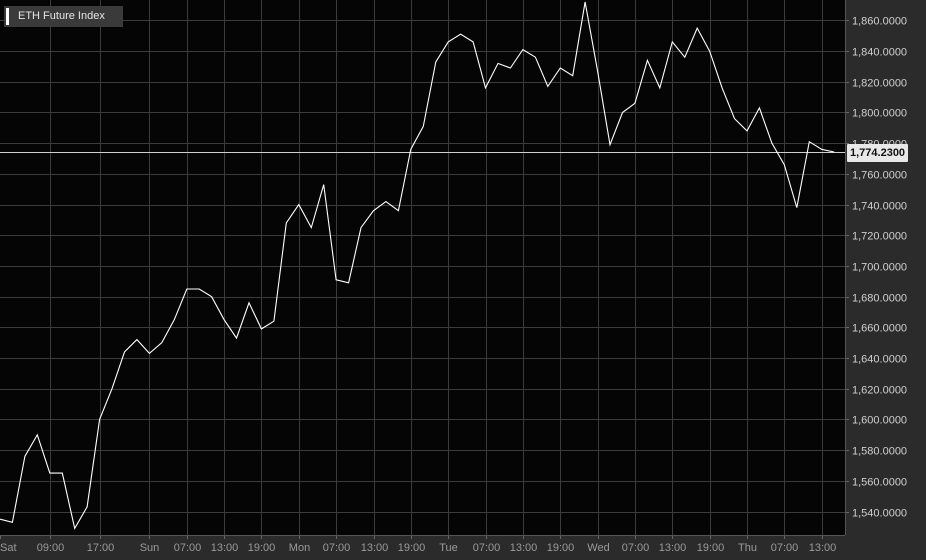  I want to click on y-tick-label: 1,760.0000, so click(879, 176).